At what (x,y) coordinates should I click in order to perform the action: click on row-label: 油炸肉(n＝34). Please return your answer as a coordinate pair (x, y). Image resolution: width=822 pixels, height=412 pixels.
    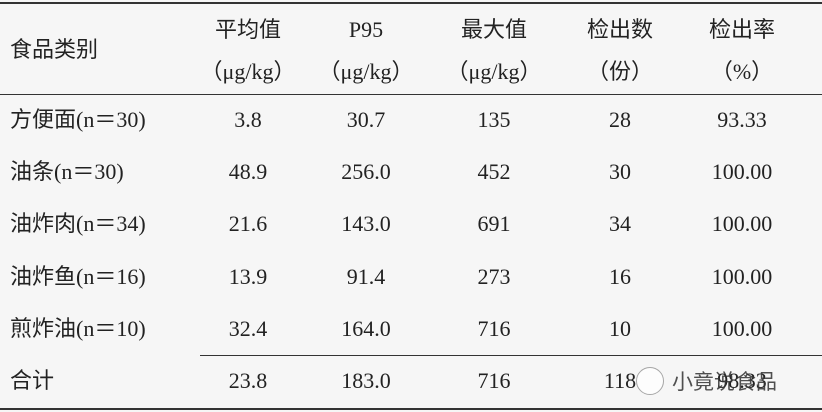
    Looking at the image, I should click on (78, 223).